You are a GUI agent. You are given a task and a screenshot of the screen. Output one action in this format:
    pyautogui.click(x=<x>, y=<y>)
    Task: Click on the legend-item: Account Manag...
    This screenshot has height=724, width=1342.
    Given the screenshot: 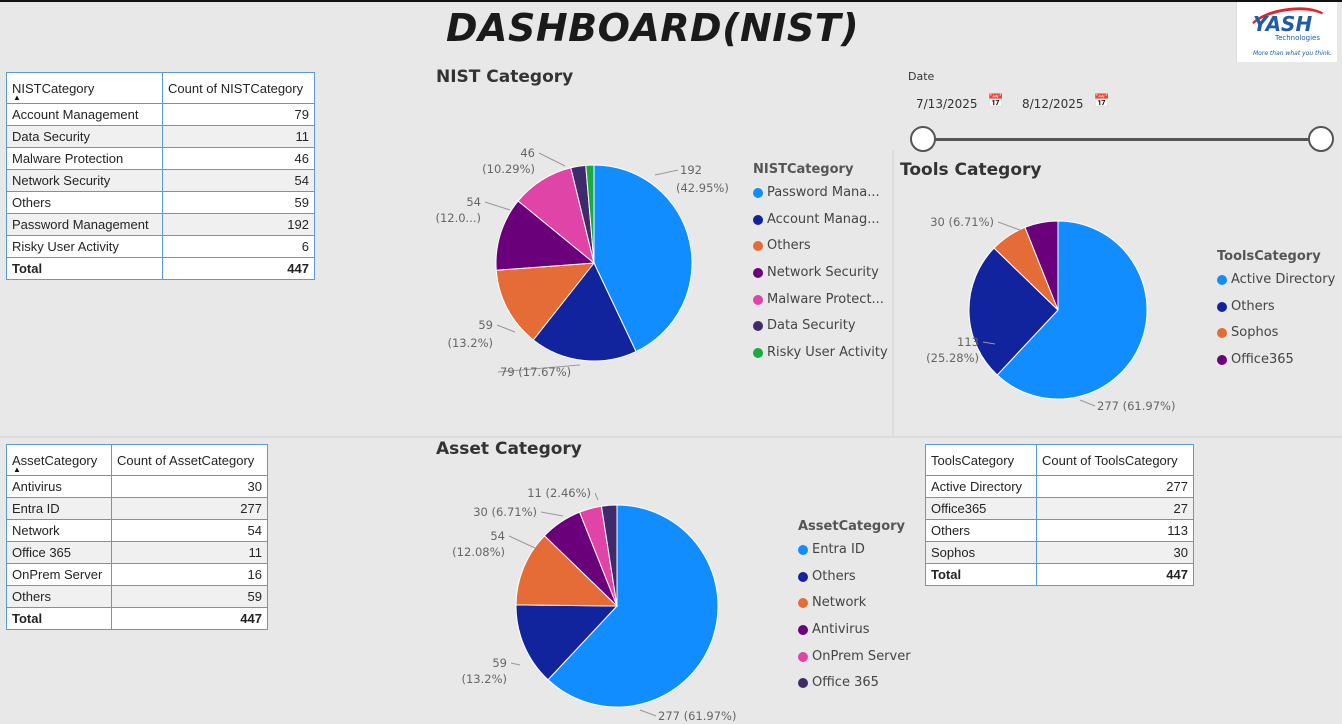 What is the action you would take?
    pyautogui.click(x=820, y=225)
    